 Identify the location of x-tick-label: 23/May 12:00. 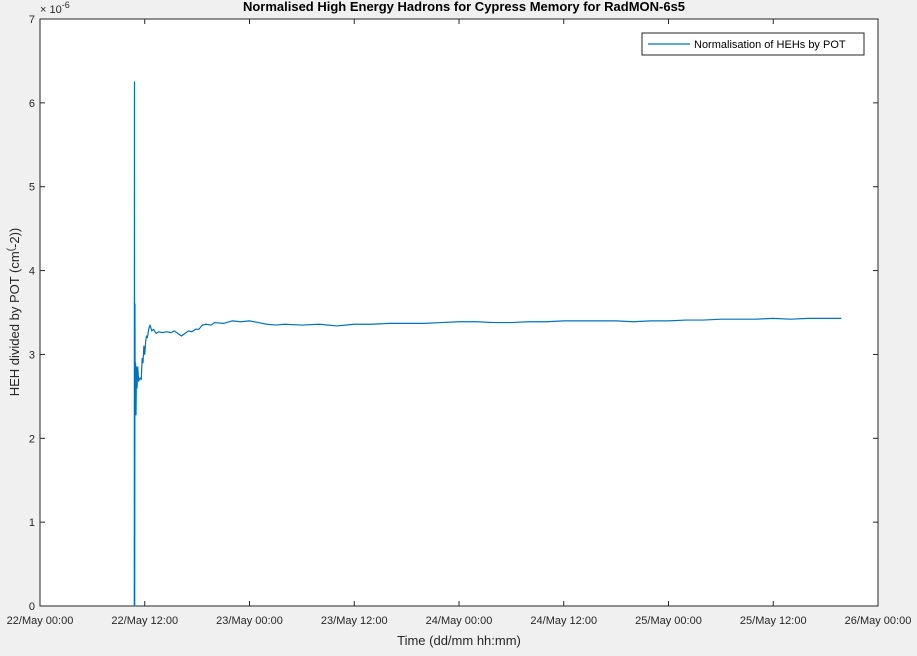
(354, 621).